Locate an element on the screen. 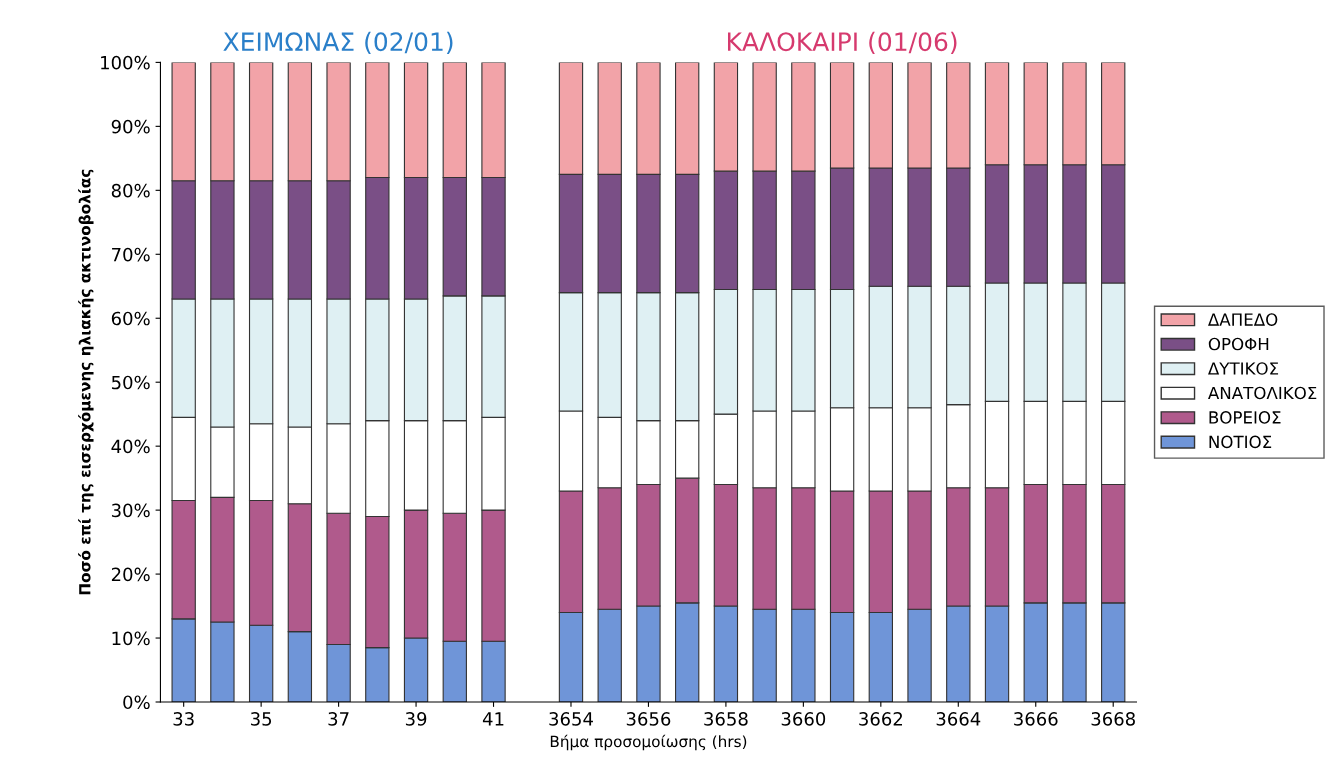 The width and height of the screenshot is (1337, 780). y-tick-label: 90% is located at coordinates (130, 126).